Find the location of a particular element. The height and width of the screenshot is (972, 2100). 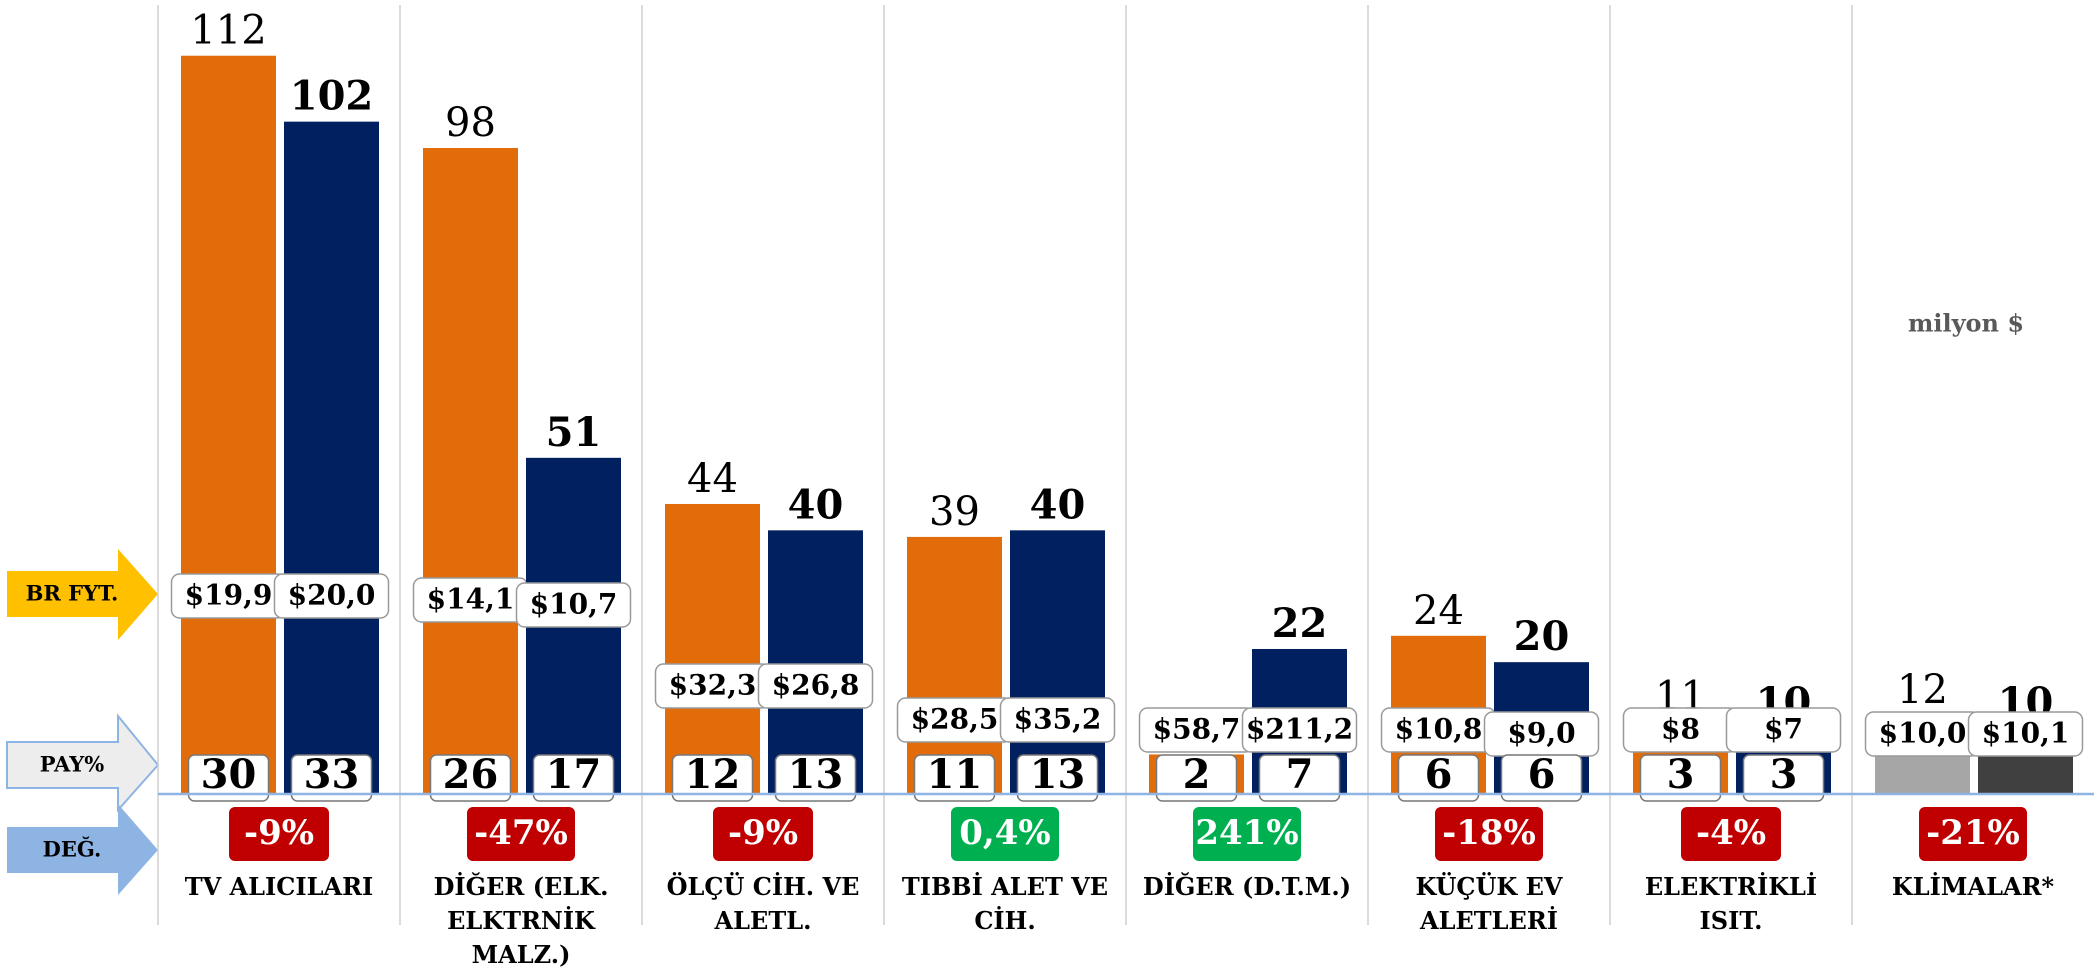

price-label: $35,2 is located at coordinates (1058, 719).